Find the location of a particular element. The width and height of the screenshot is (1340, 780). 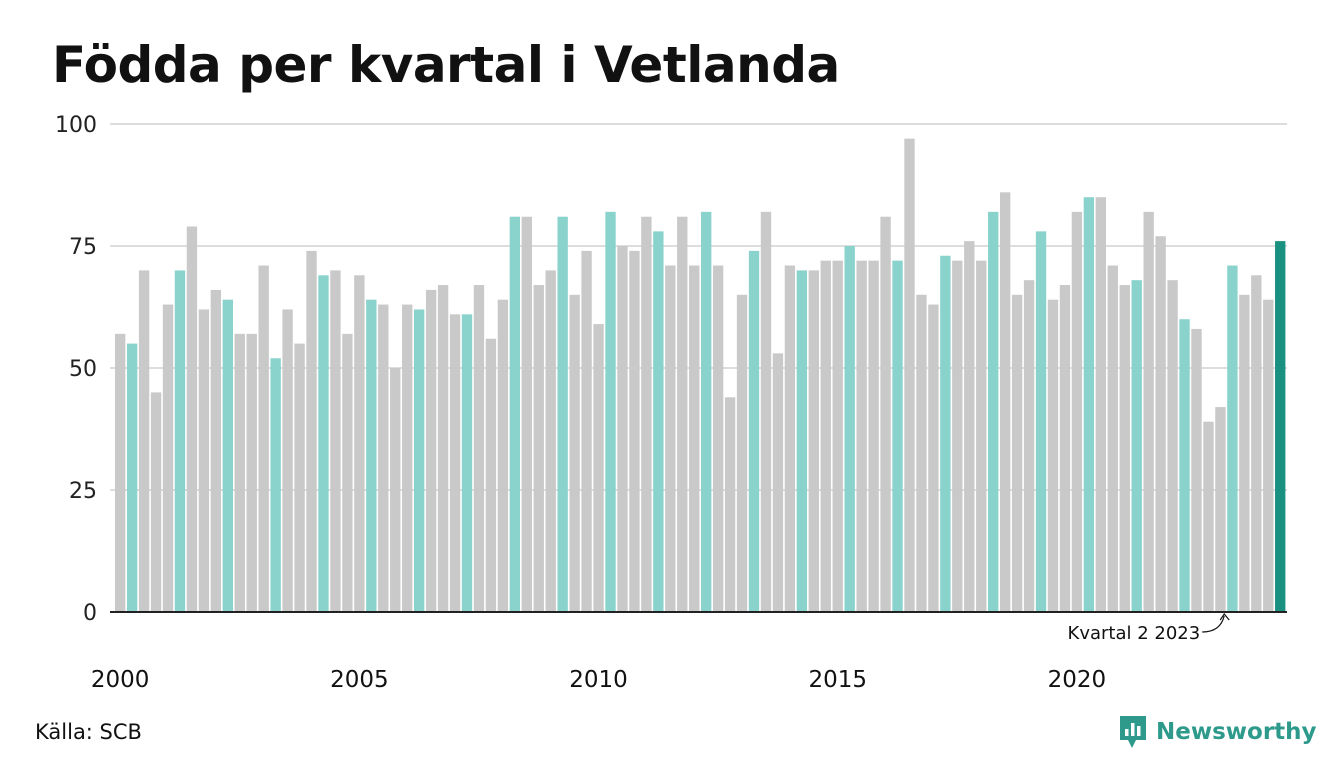

x-tick-label: 2000 is located at coordinates (120, 680).